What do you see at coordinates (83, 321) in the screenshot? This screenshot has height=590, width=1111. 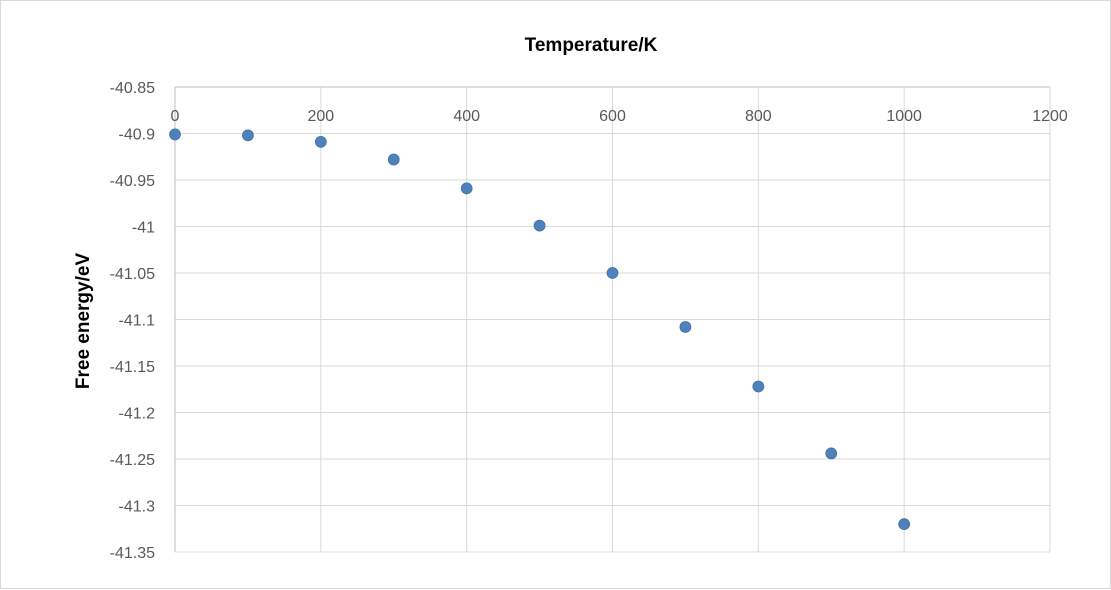 I see `y-axis-title: Free energy/eV` at bounding box center [83, 321].